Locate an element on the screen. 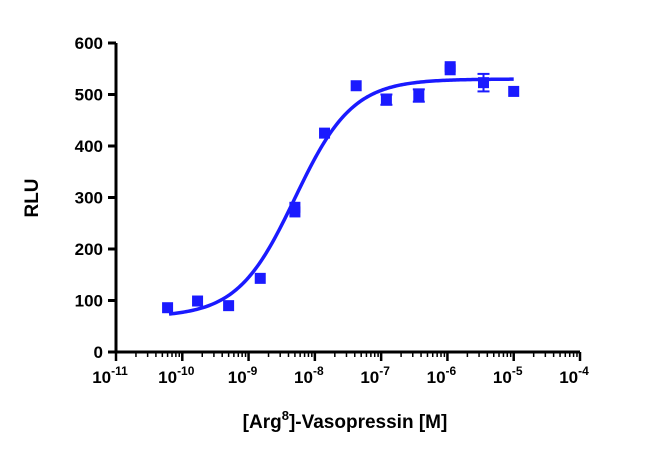  x-tick-label: 10⁻⁴ is located at coordinates (574, 375).